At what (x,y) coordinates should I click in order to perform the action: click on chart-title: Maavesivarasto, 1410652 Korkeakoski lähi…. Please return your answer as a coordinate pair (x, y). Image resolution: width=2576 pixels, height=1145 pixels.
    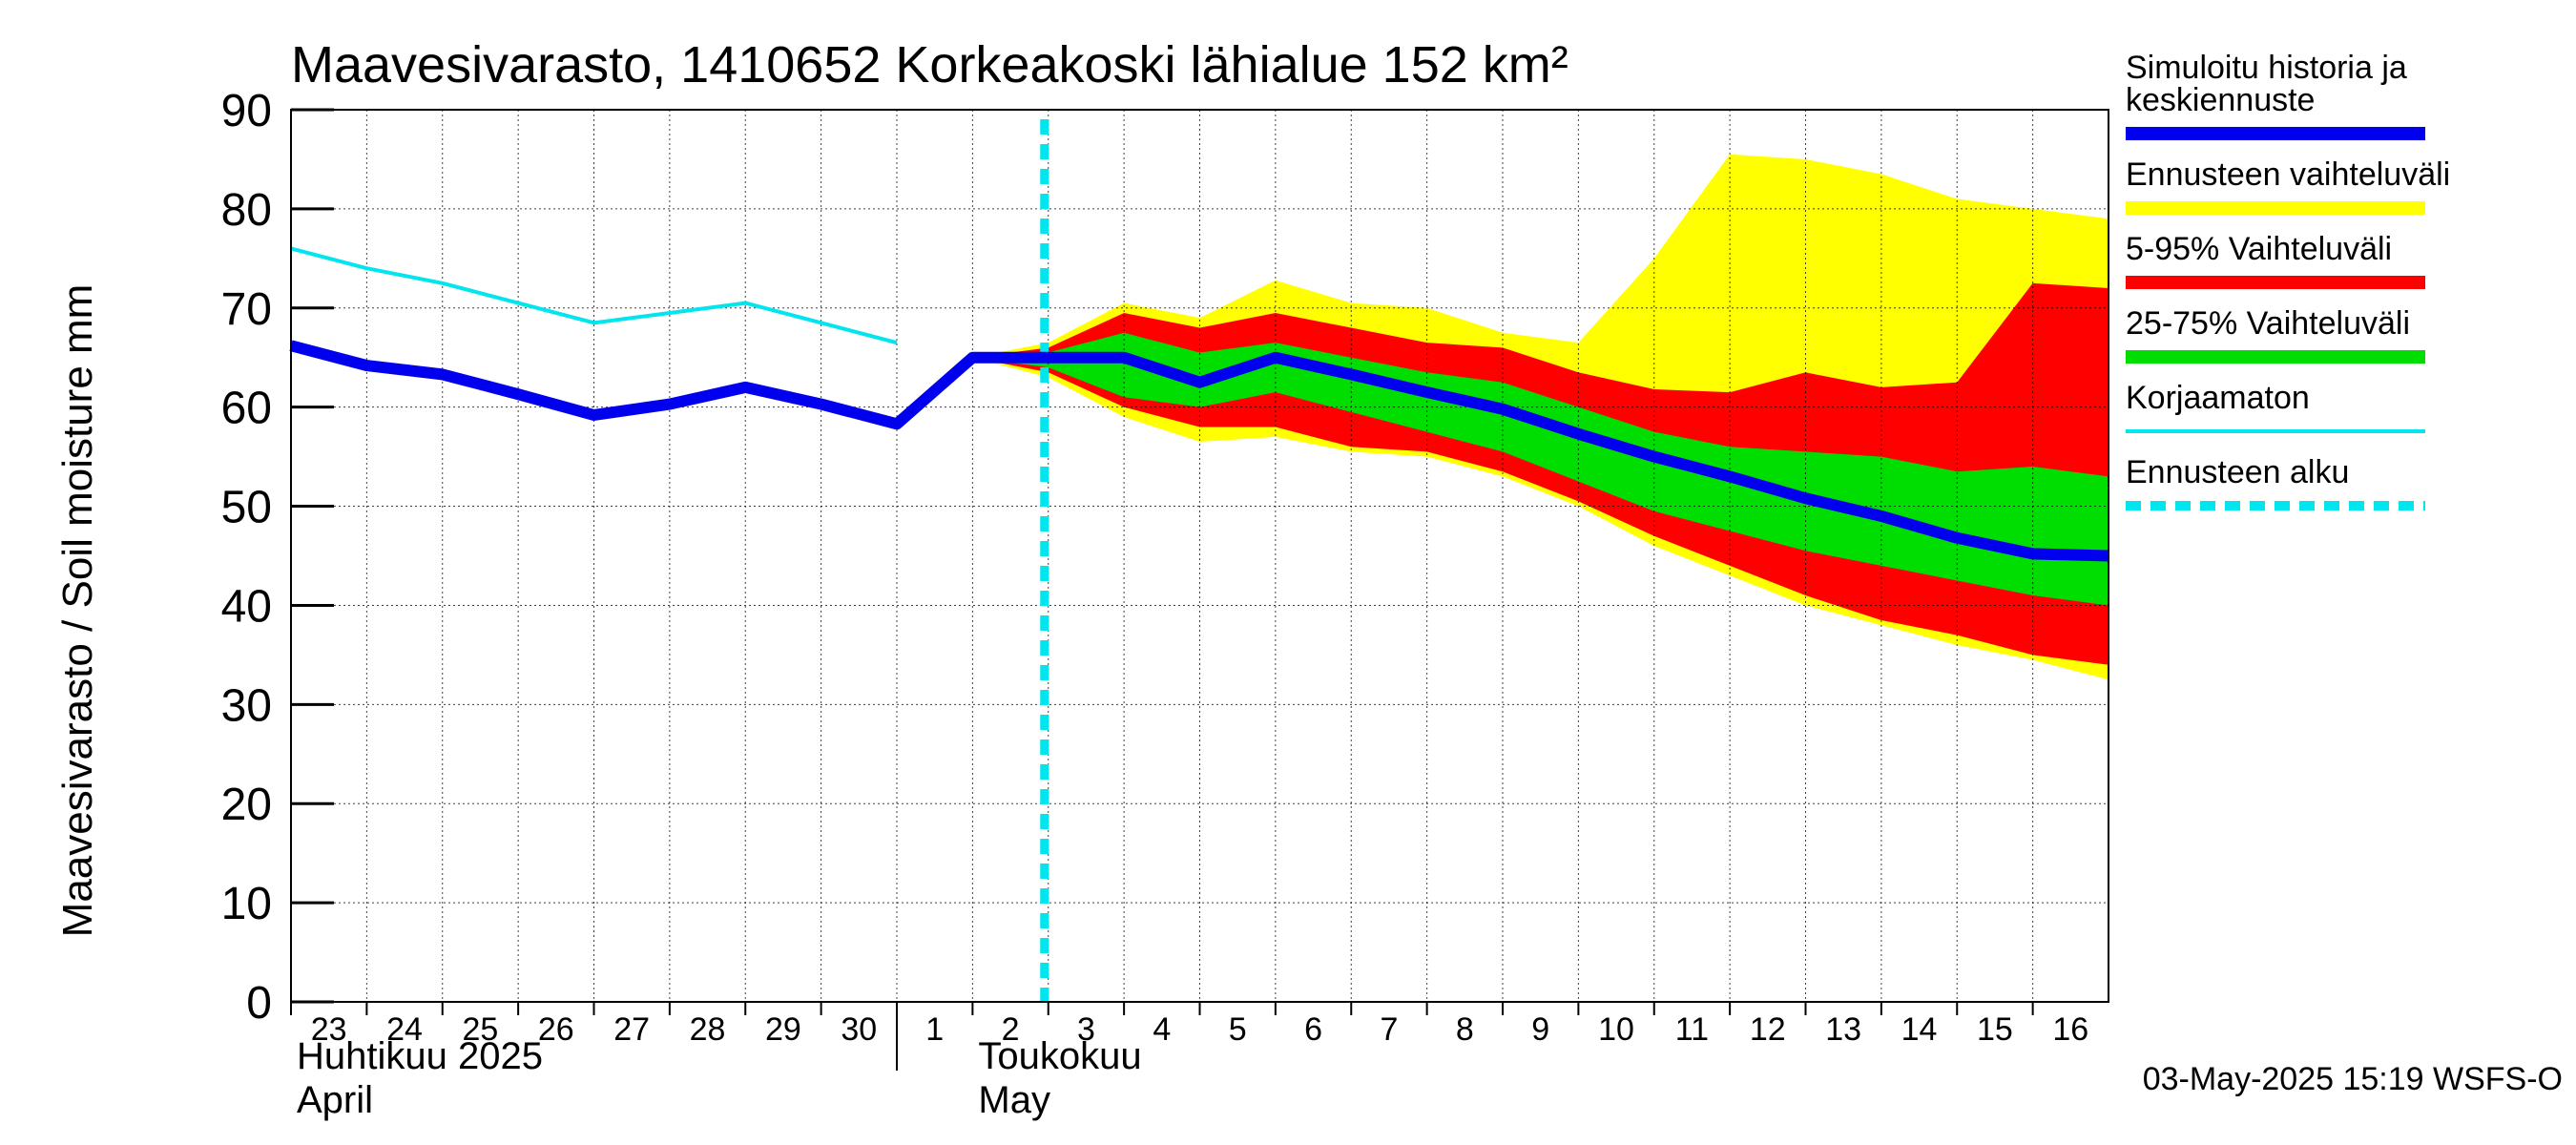
    Looking at the image, I should click on (929, 65).